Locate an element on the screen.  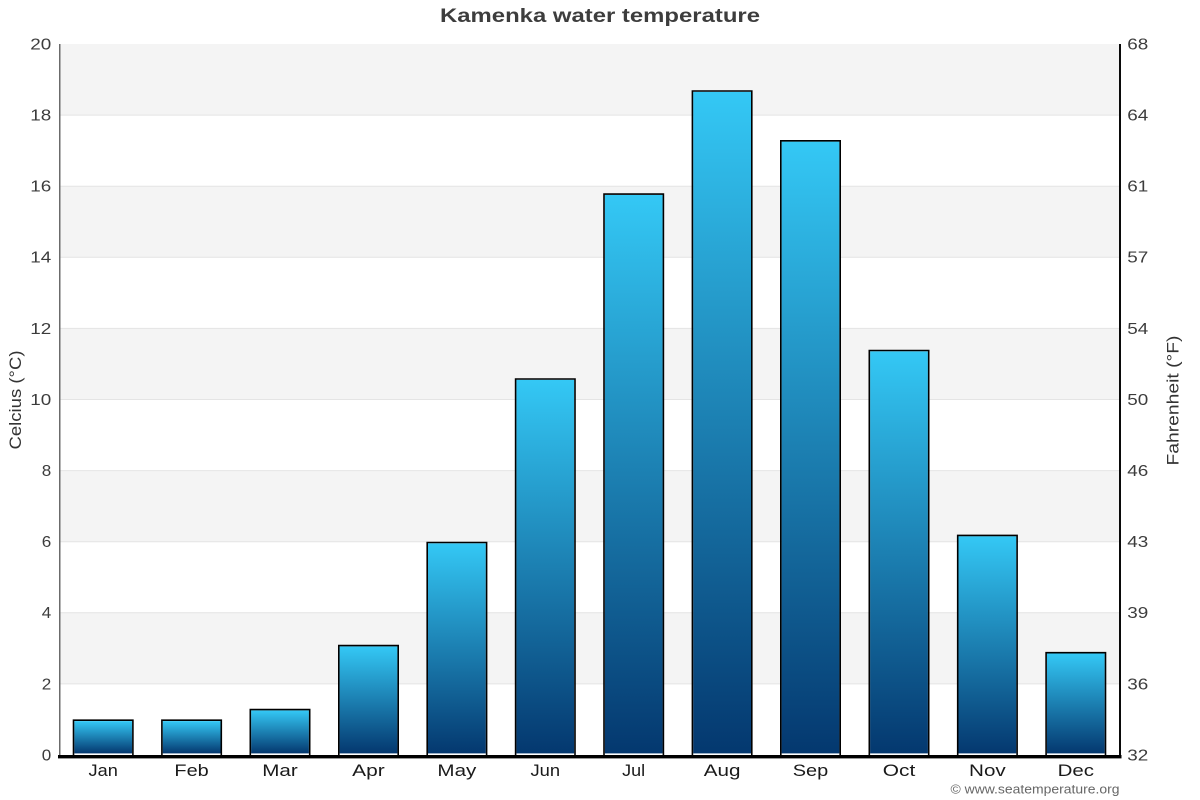
svg-text: Celcius (°C) is located at coordinates (15, 400).